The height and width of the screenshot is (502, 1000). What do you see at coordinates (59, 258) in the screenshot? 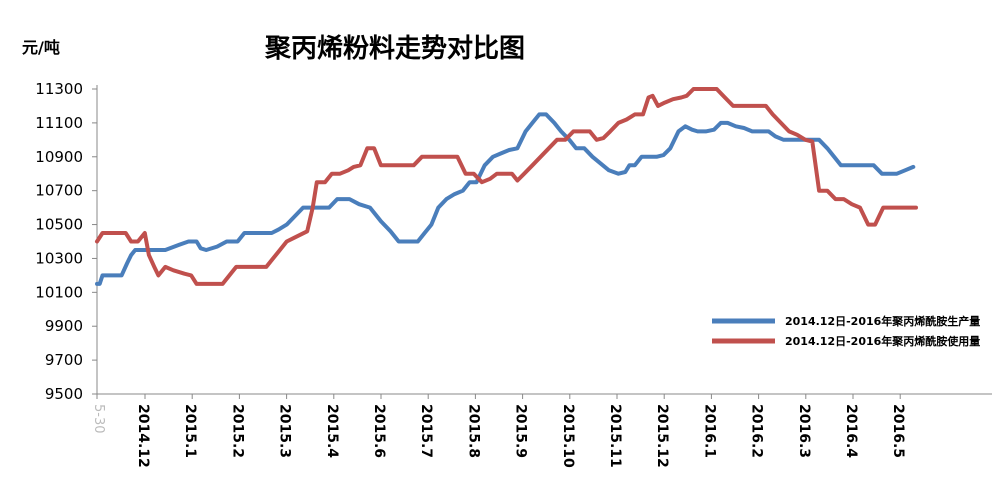
I see `y-tick-label: 10300` at bounding box center [59, 258].